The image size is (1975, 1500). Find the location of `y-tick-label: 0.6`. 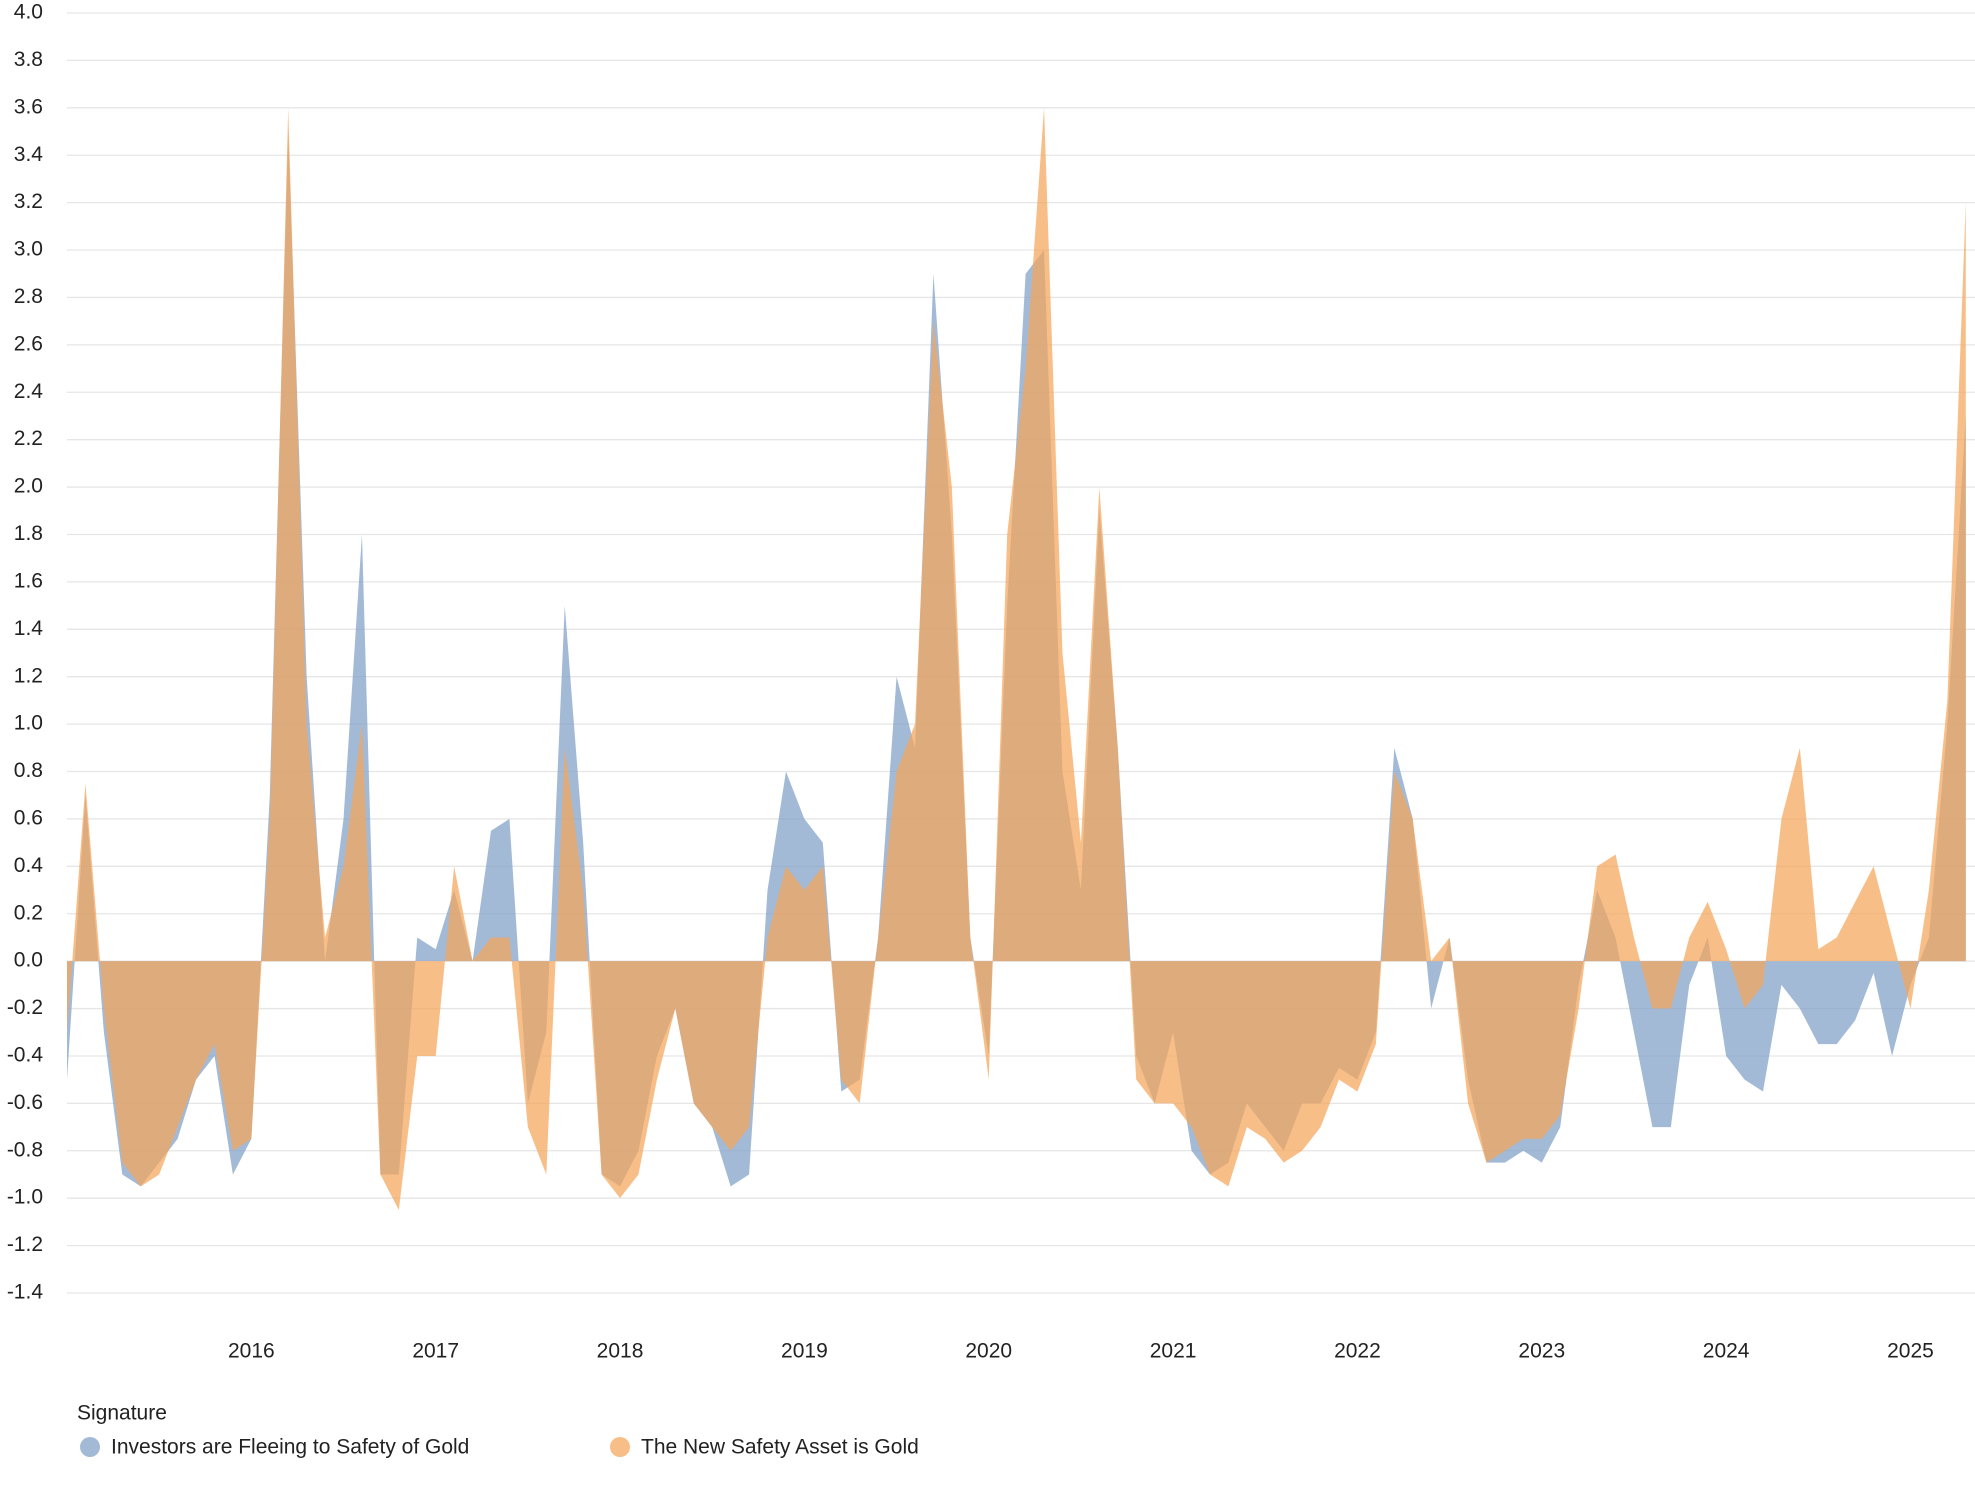

y-tick-label: 0.6 is located at coordinates (28, 817).